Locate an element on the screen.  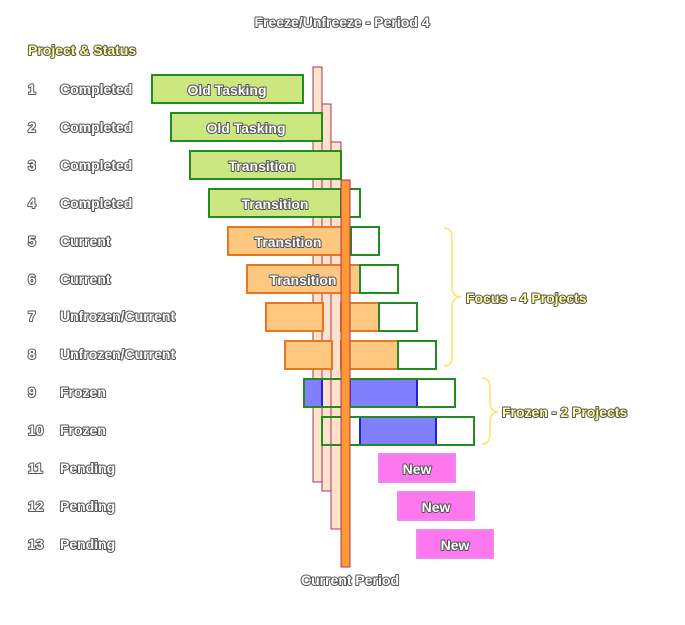
row-11-bar is located at coordinates (417, 468).